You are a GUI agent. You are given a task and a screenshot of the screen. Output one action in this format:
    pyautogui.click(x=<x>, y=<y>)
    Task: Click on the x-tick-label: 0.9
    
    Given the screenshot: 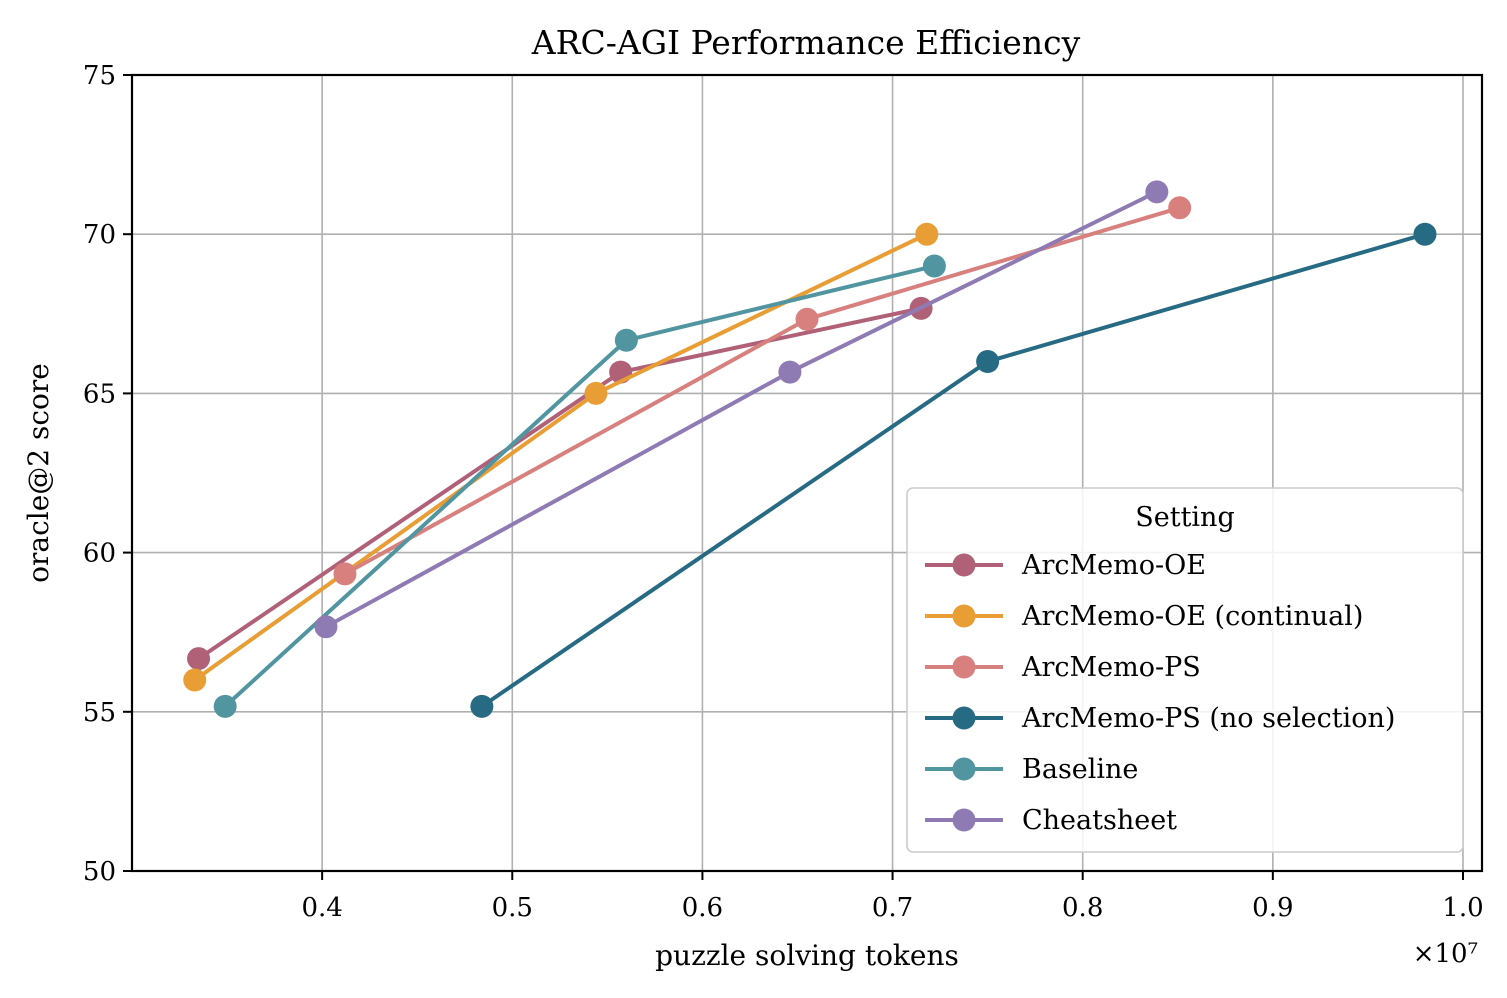 What is the action you would take?
    pyautogui.click(x=1272, y=908)
    